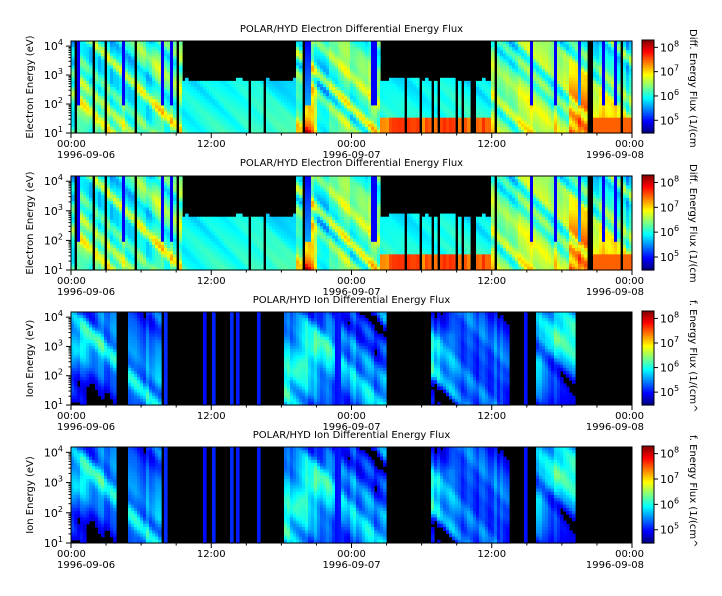 Image resolution: width=722 pixels, height=596 pixels. I want to click on colorbar-tick-label: 10⁵, so click(669, 119).